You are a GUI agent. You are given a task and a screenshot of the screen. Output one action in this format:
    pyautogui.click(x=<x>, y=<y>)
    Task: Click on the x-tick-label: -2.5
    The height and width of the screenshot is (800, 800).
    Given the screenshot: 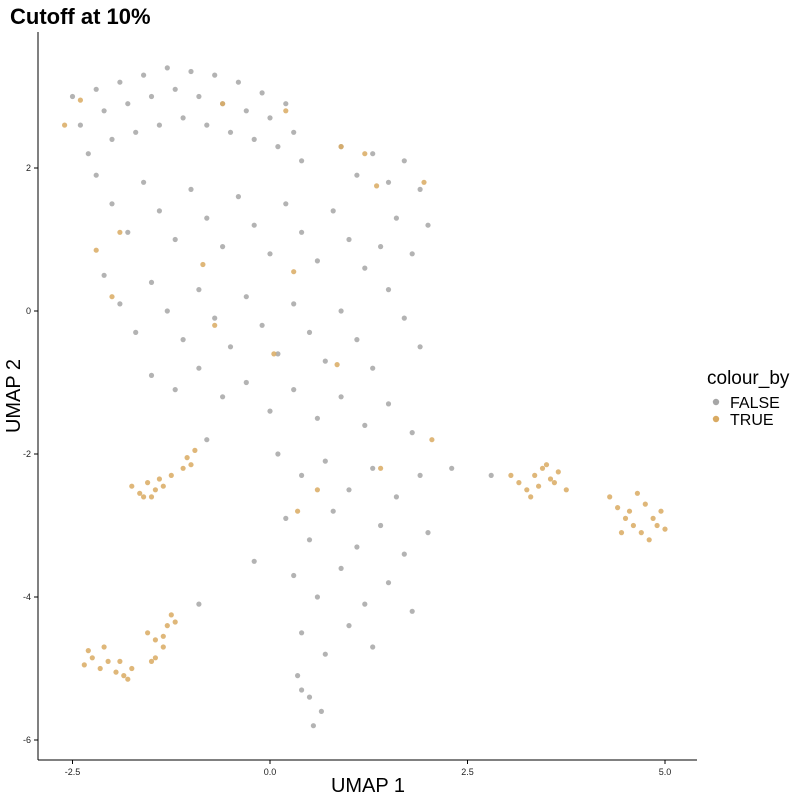 What is the action you would take?
    pyautogui.click(x=73, y=772)
    